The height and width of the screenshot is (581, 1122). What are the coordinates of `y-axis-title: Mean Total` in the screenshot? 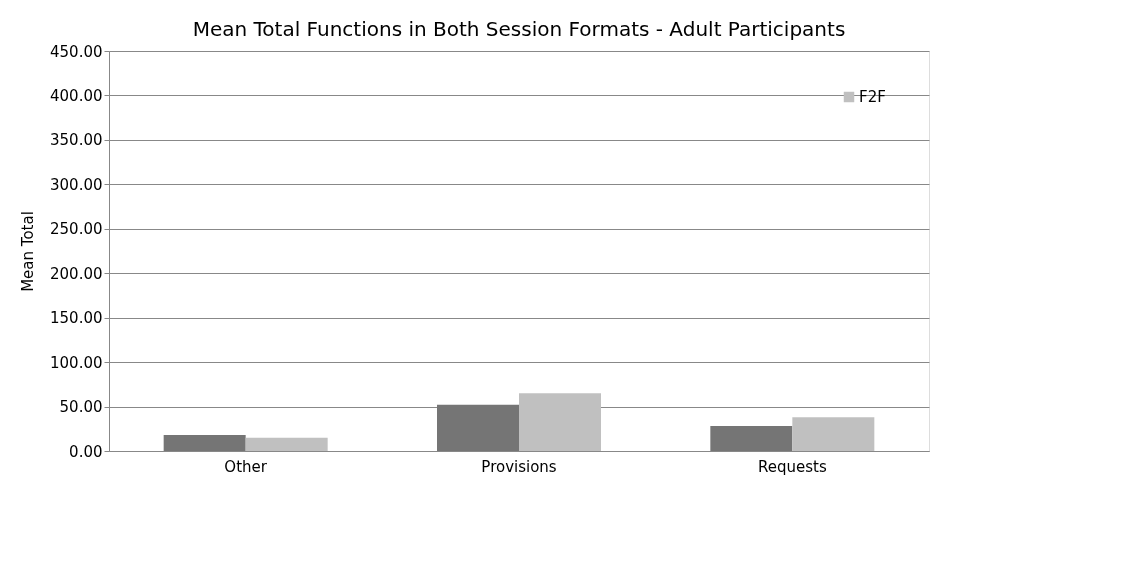 It's located at (28, 251).